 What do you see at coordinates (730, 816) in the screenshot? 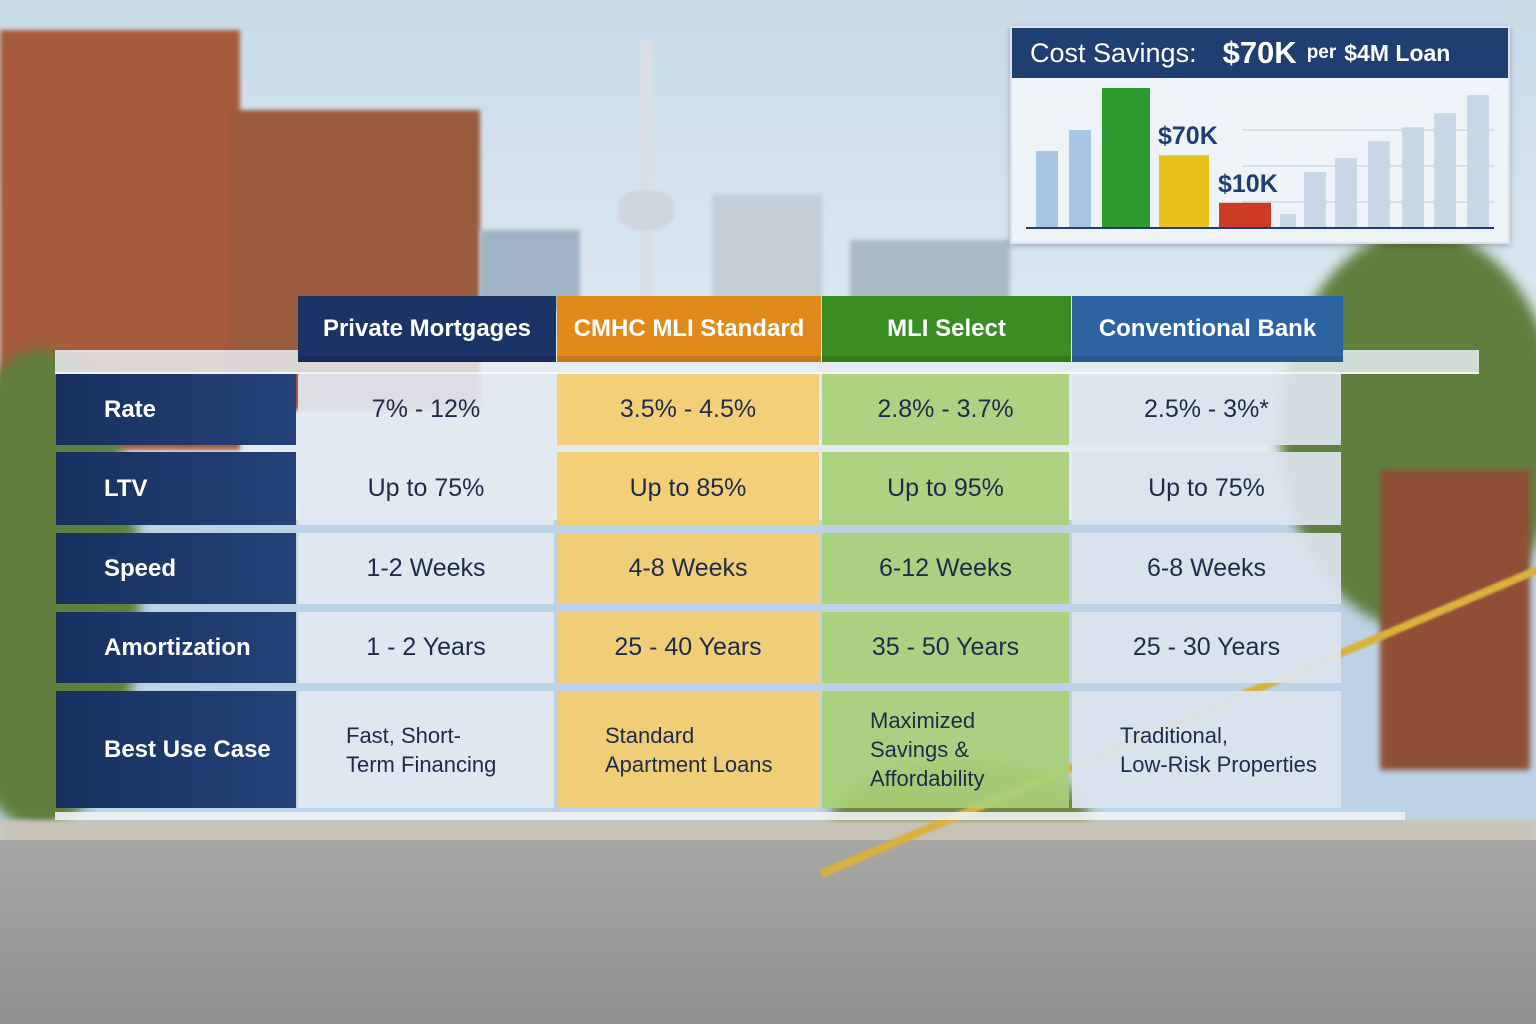
I see `table-bottom-strip` at bounding box center [730, 816].